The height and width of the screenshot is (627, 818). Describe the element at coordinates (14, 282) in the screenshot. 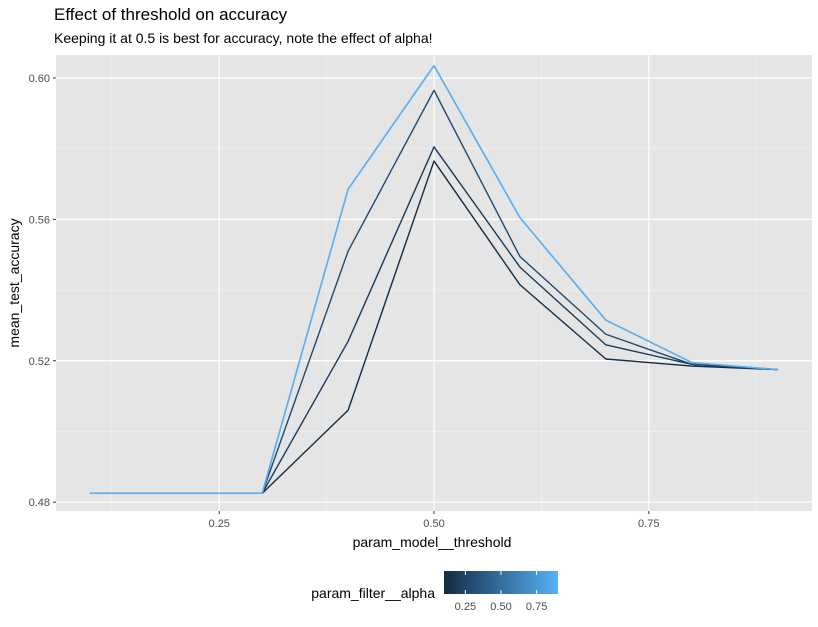

I see `y-axis-title: mean_test_accuracy` at that location.